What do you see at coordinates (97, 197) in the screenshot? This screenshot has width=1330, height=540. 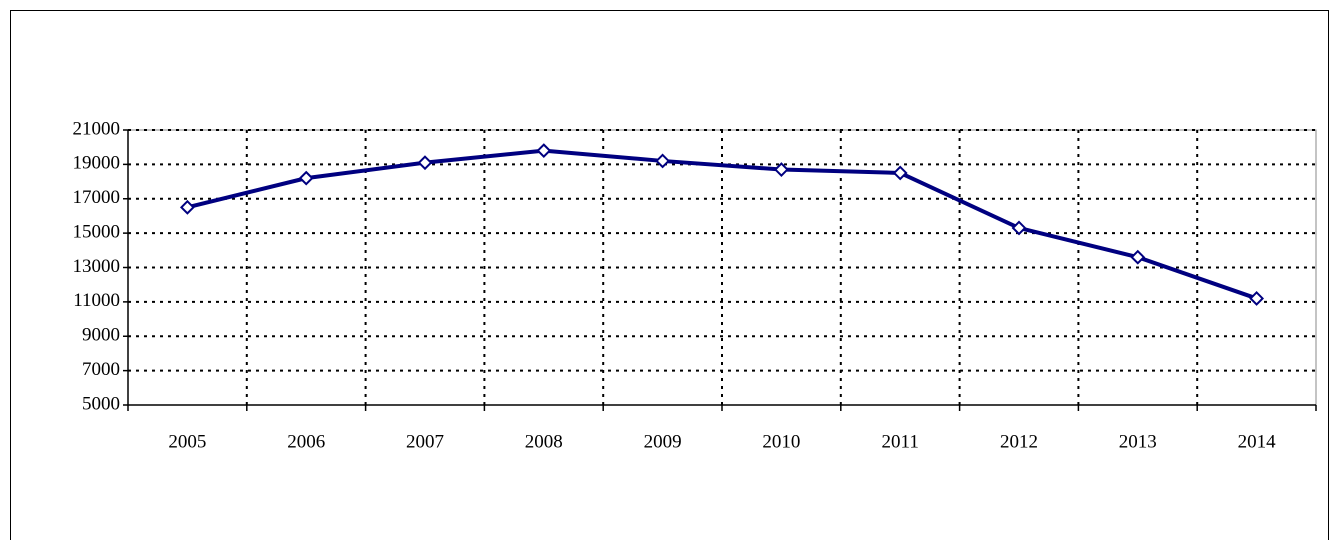 I see `y-tick-label: 17000` at bounding box center [97, 197].